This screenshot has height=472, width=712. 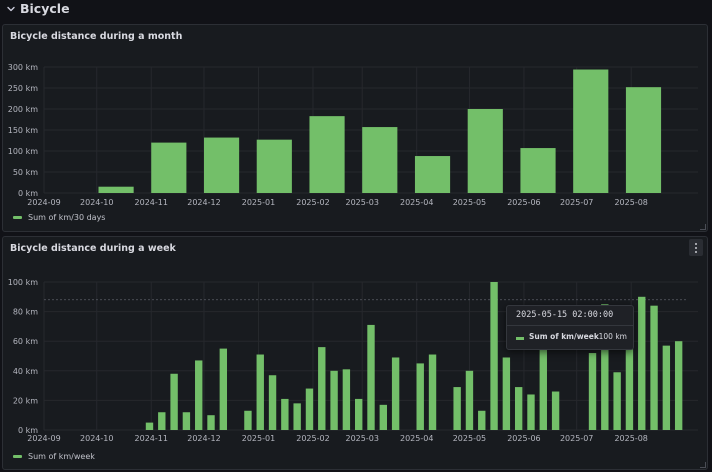 I want to click on y-tick-label: 80 km, so click(x=25, y=312).